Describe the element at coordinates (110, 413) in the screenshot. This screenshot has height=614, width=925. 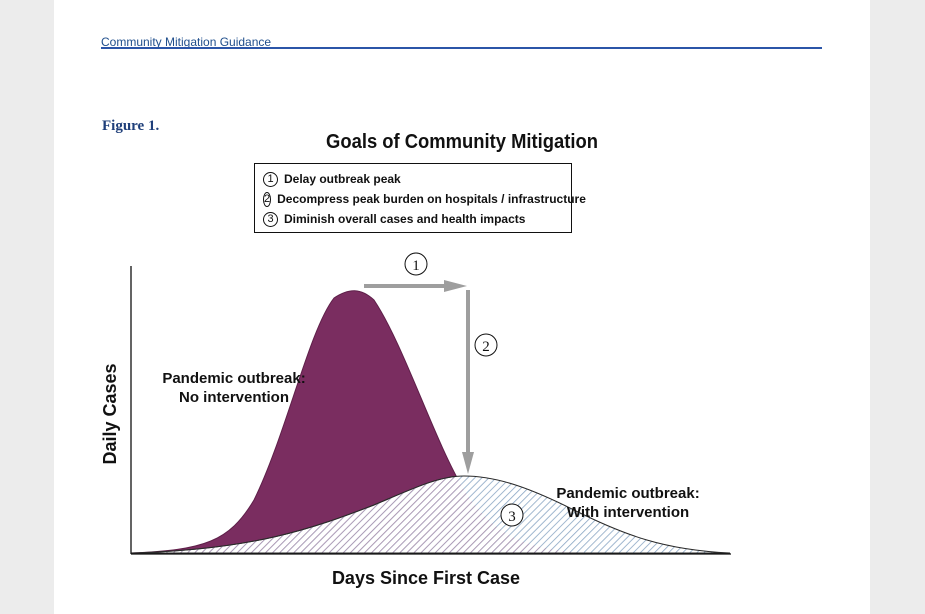
I see `y-axis-label: Daily Cases` at that location.